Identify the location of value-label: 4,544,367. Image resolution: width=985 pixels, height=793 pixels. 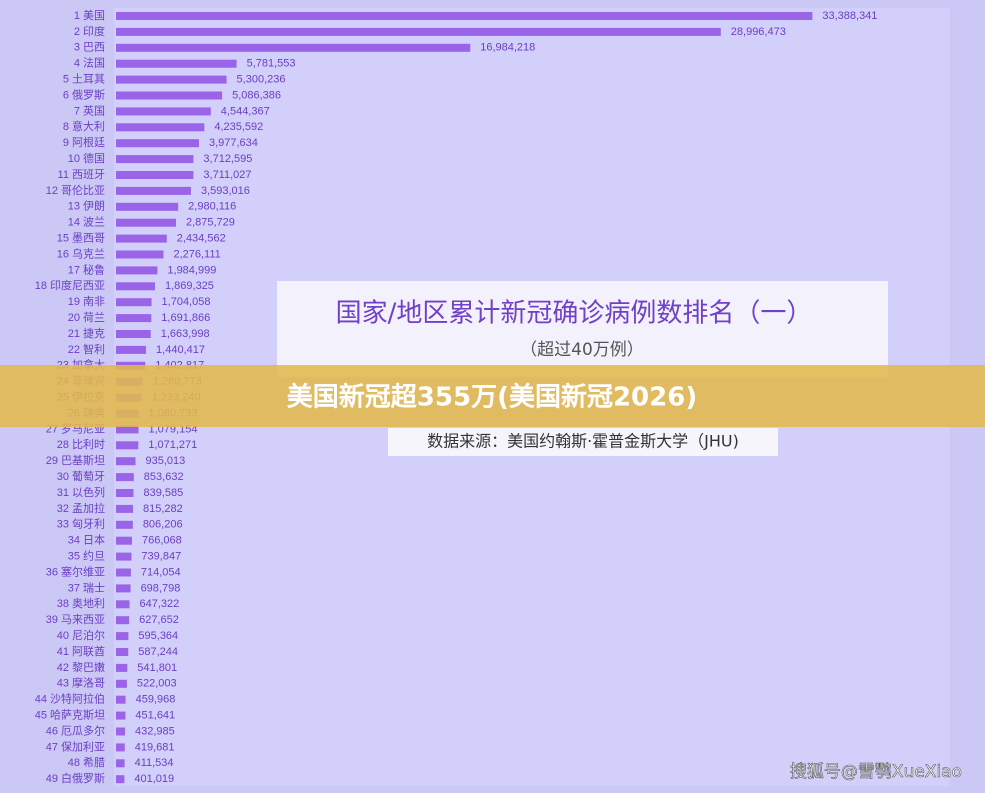
(245, 111).